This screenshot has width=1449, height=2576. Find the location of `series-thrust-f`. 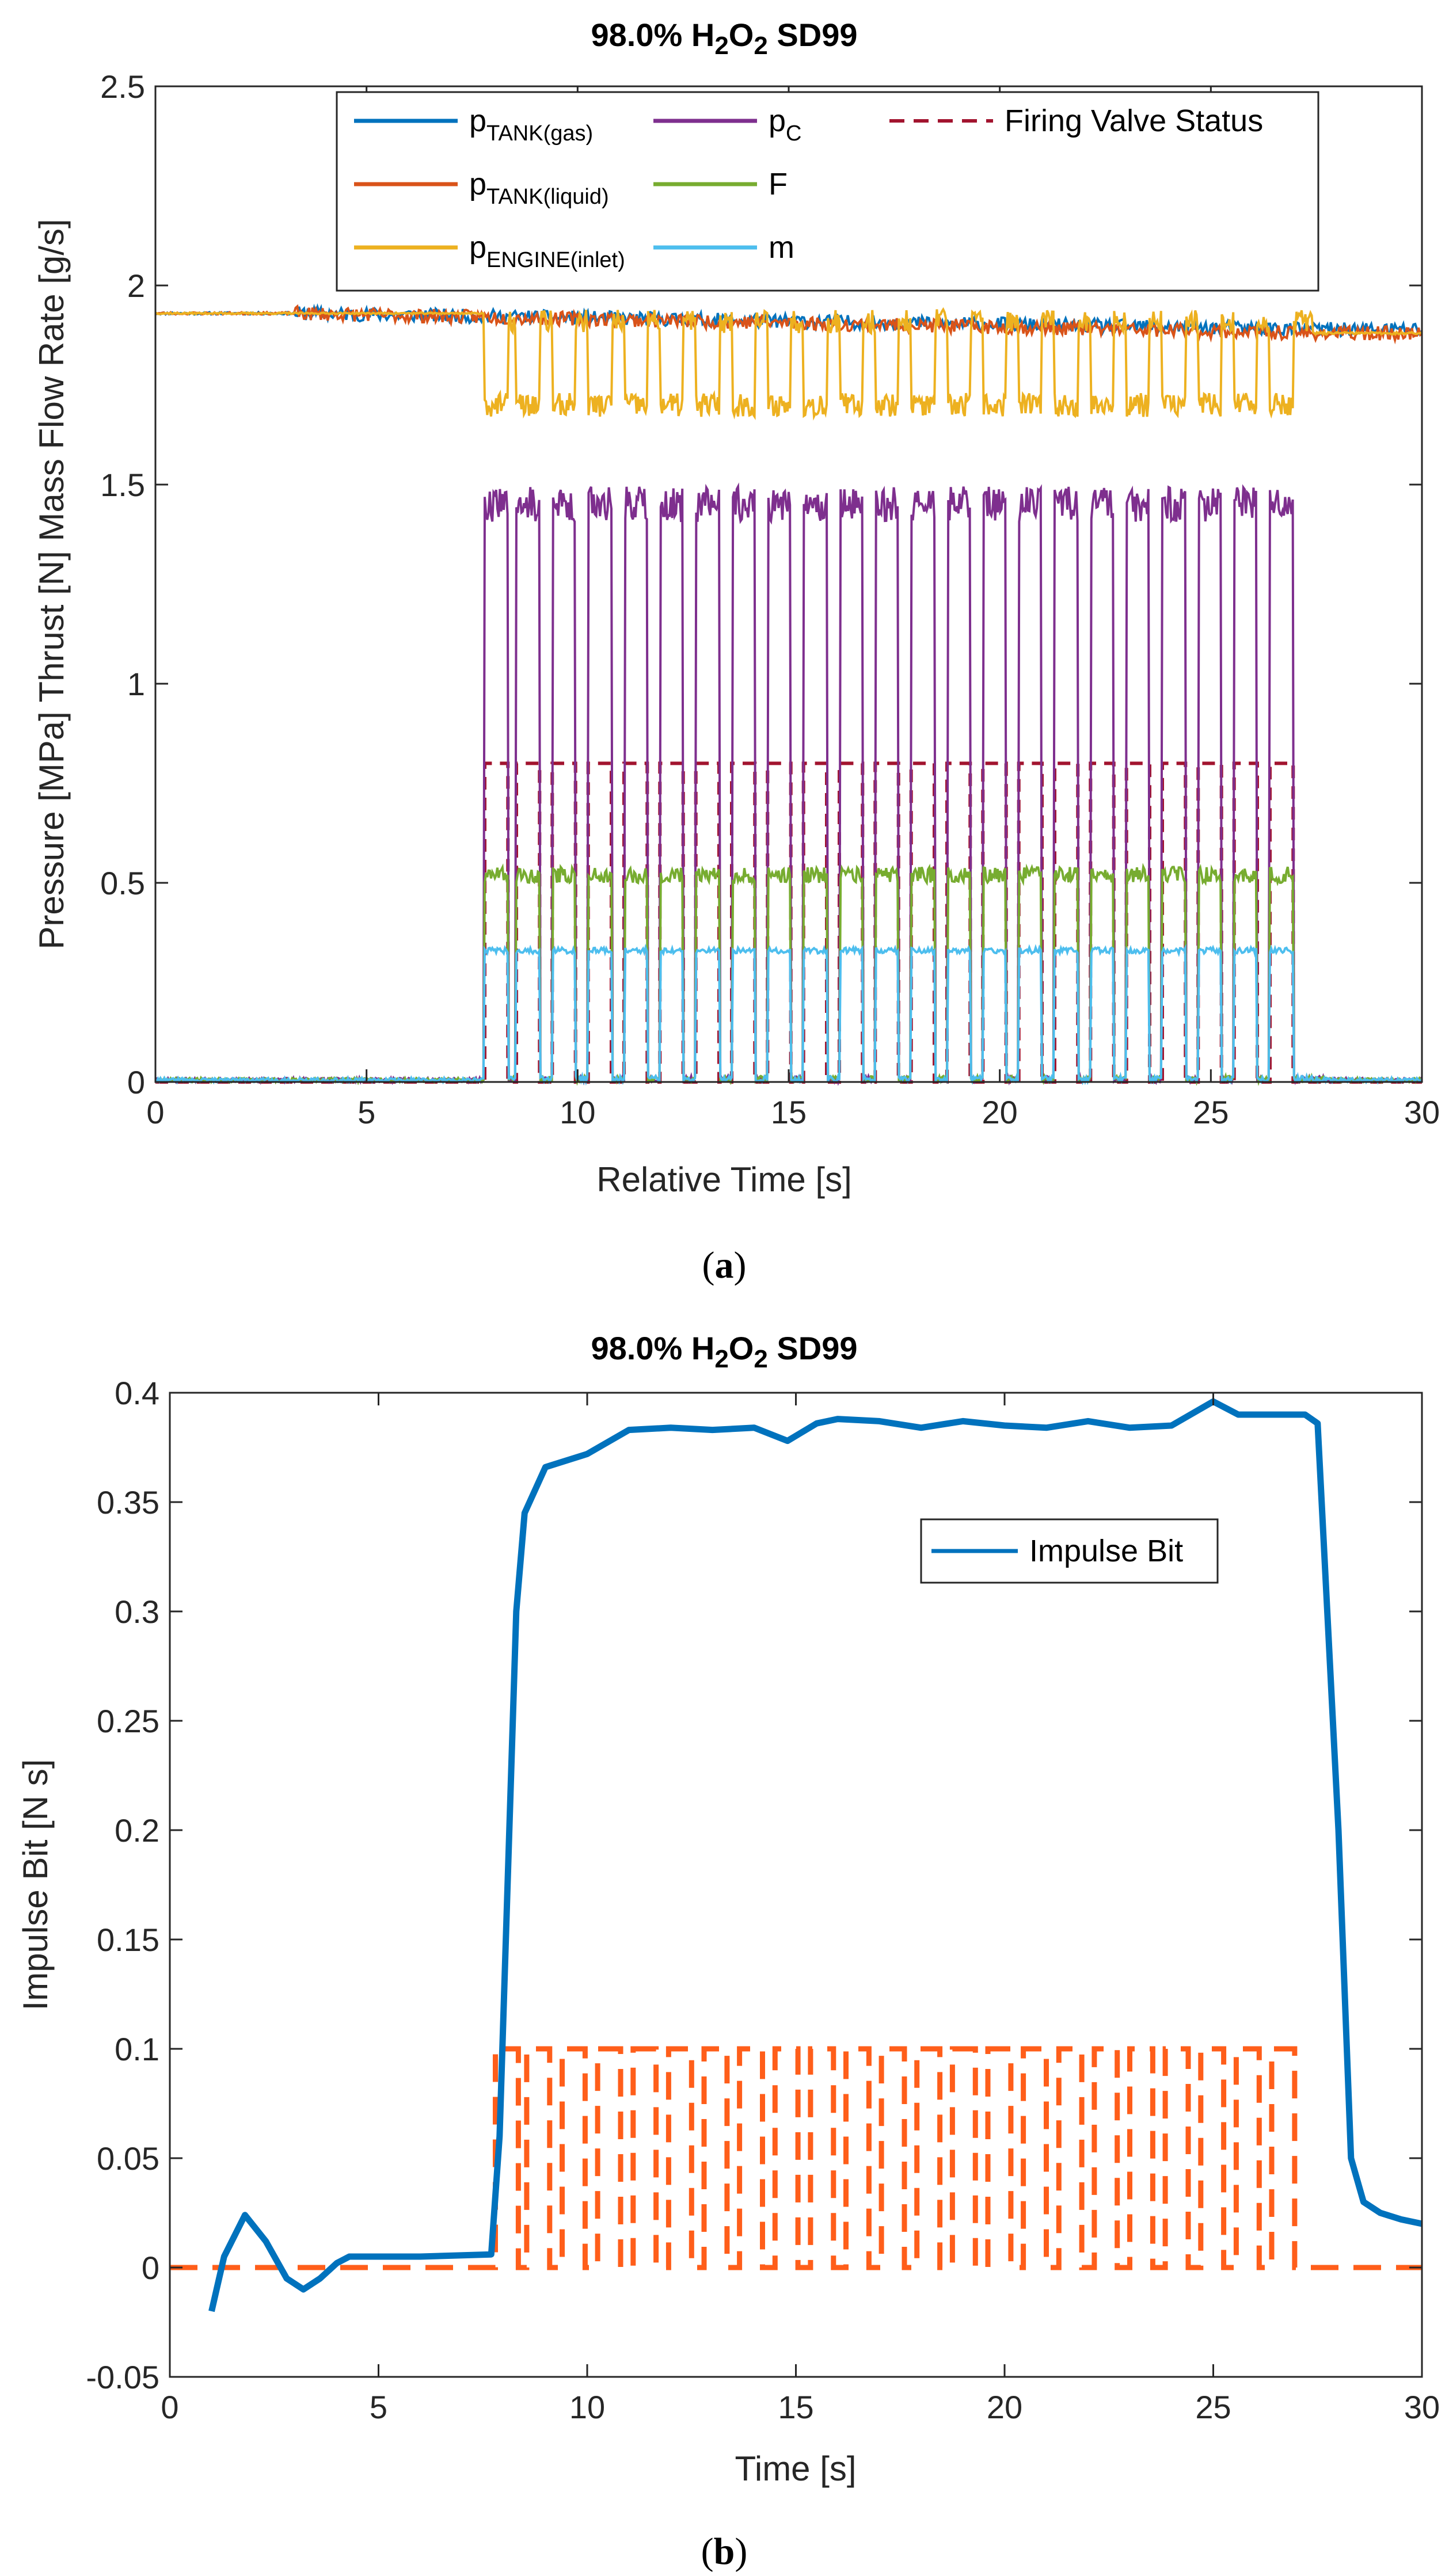

series-thrust-f is located at coordinates (788, 975).